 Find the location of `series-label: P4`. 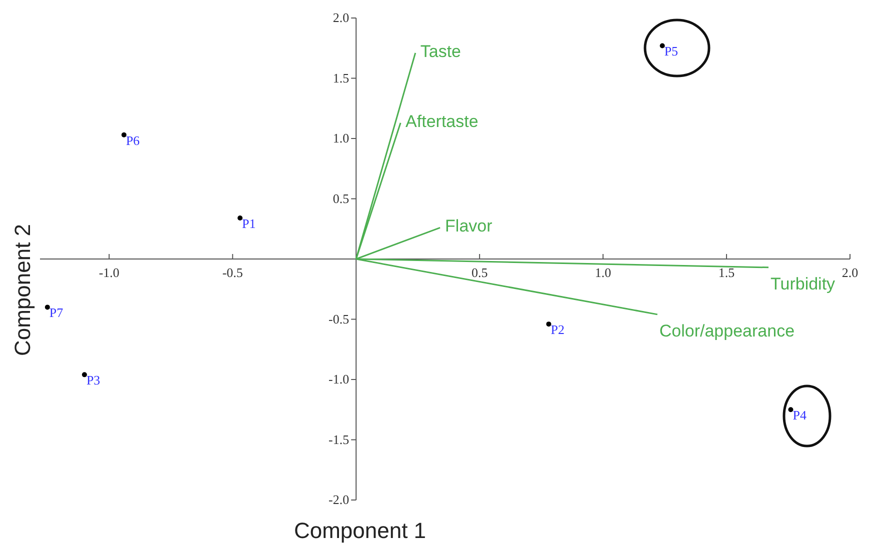

series-label: P4 is located at coordinates (799, 415).